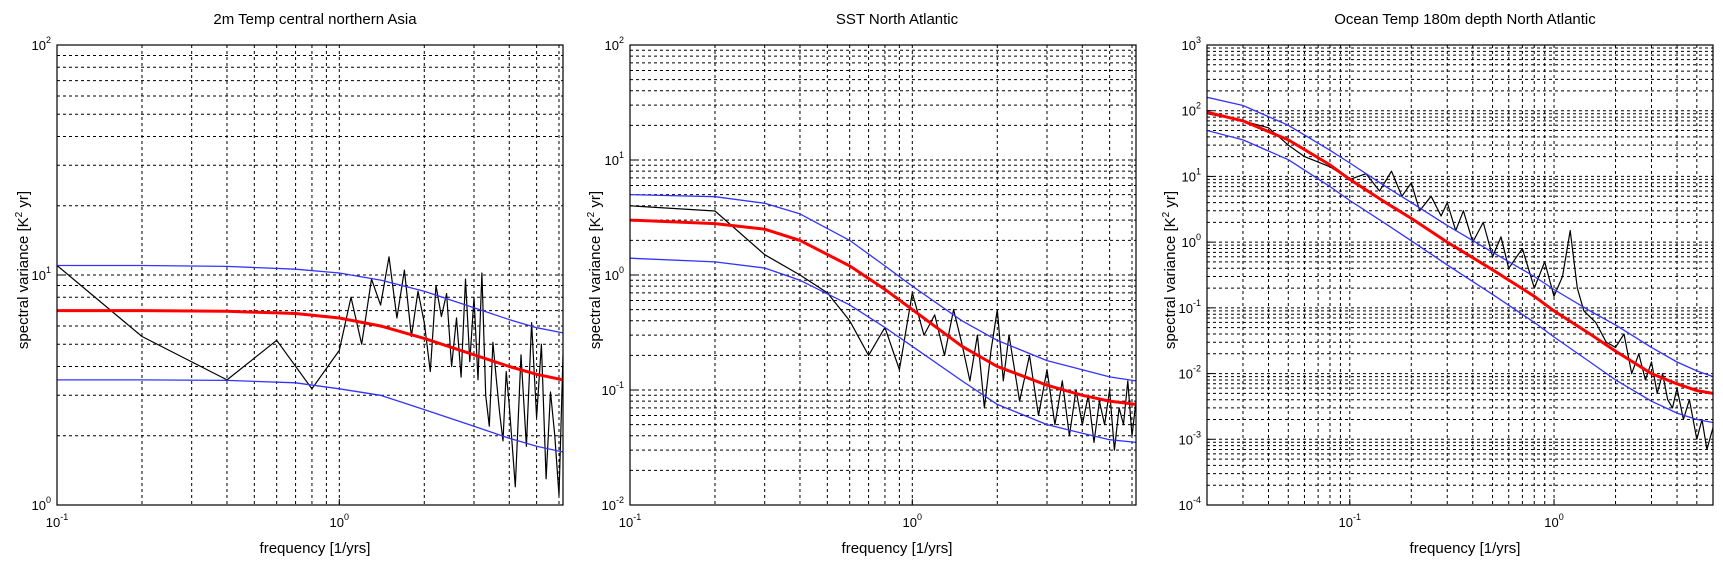  What do you see at coordinates (1190, 504) in the screenshot?
I see `y-tick-label: 10⁻⁴` at bounding box center [1190, 504].